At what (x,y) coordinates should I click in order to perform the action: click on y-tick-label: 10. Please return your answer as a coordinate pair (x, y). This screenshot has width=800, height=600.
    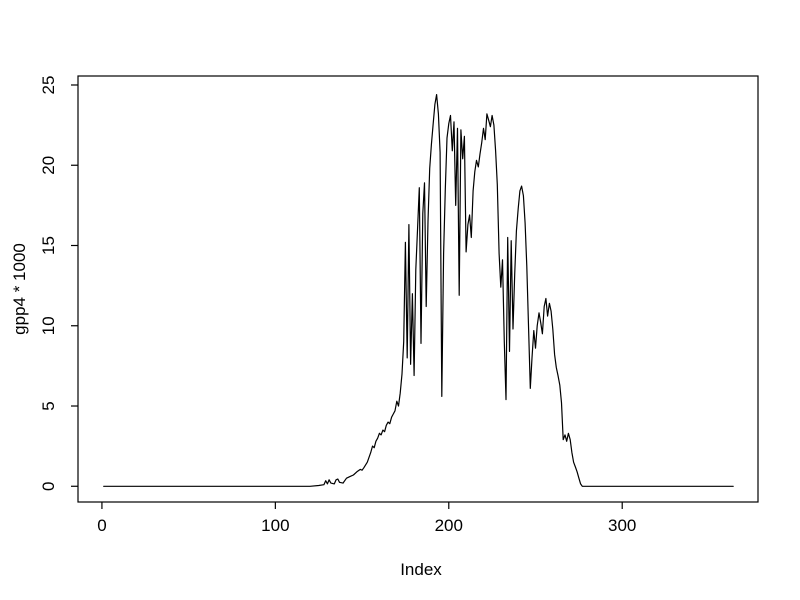
    Looking at the image, I should click on (48, 325).